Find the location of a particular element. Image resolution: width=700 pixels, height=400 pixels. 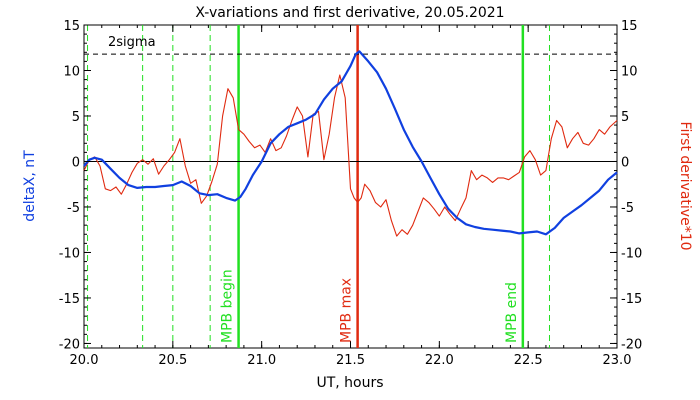

y-tick-label-right-2: -10 is located at coordinates (631, 253).